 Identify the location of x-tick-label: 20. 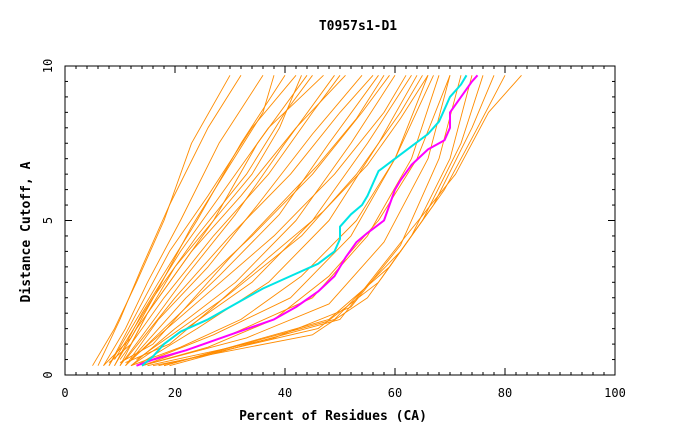
(175, 393).